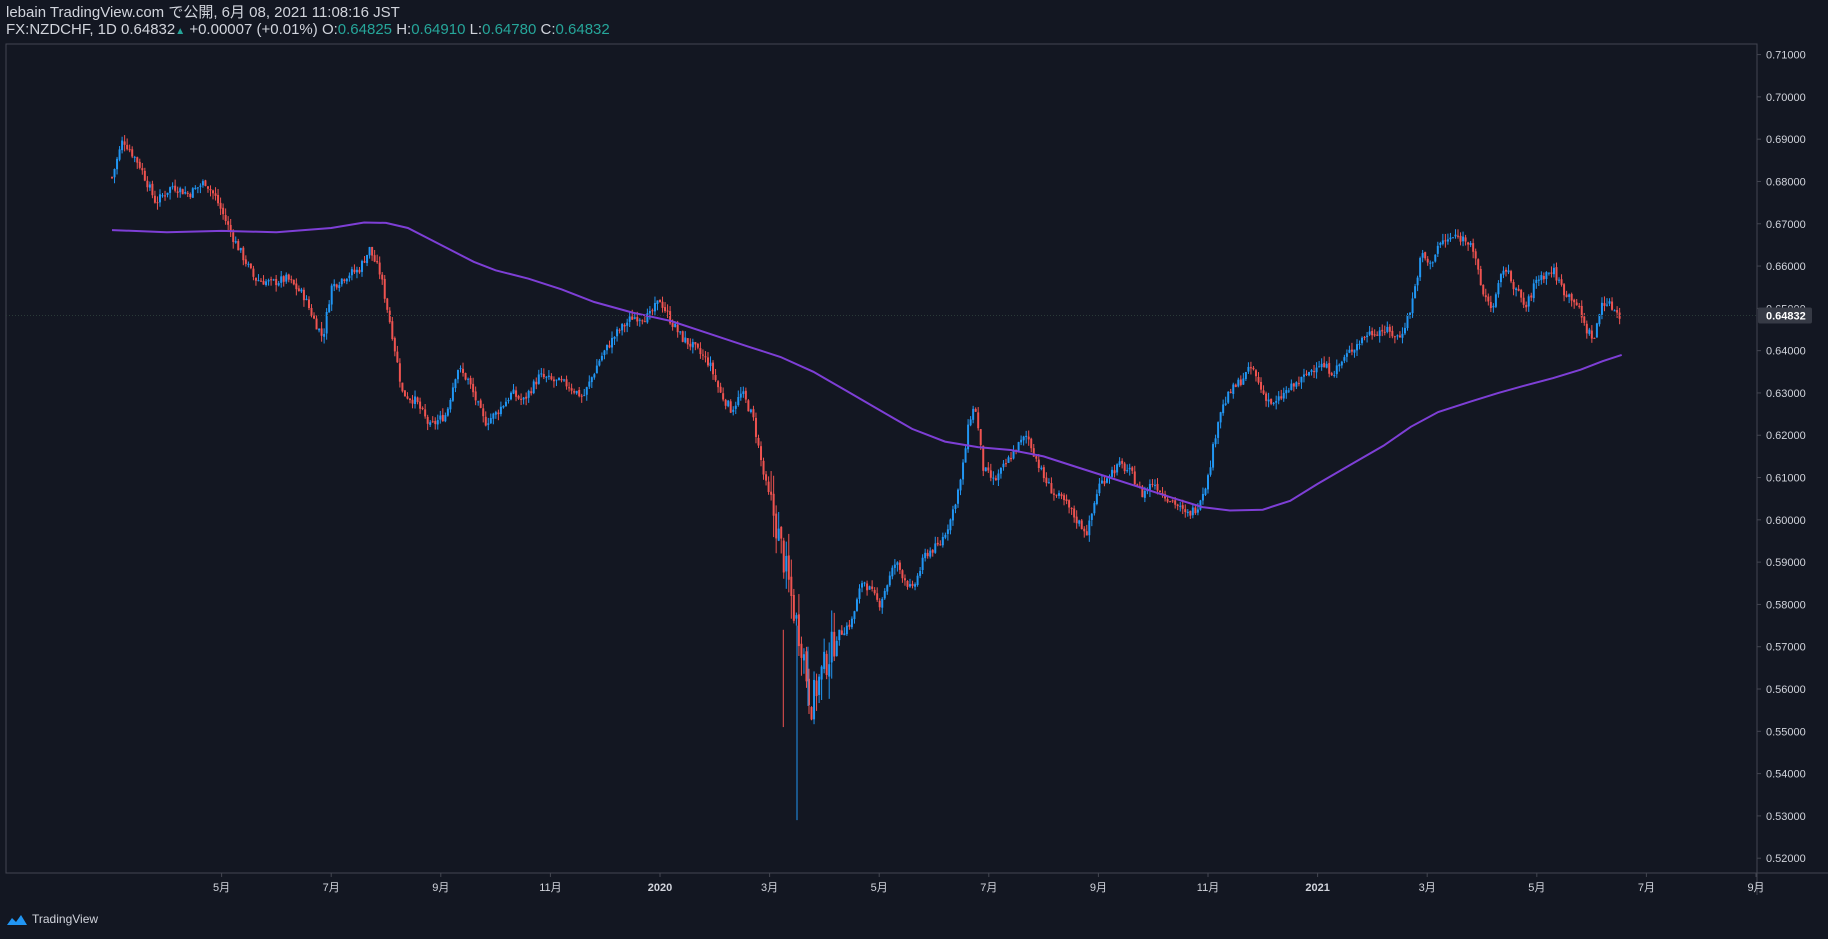 The height and width of the screenshot is (939, 1828). Describe the element at coordinates (253, 29) in the screenshot. I see `change-value: +0.00007 (+0.01%)` at that location.